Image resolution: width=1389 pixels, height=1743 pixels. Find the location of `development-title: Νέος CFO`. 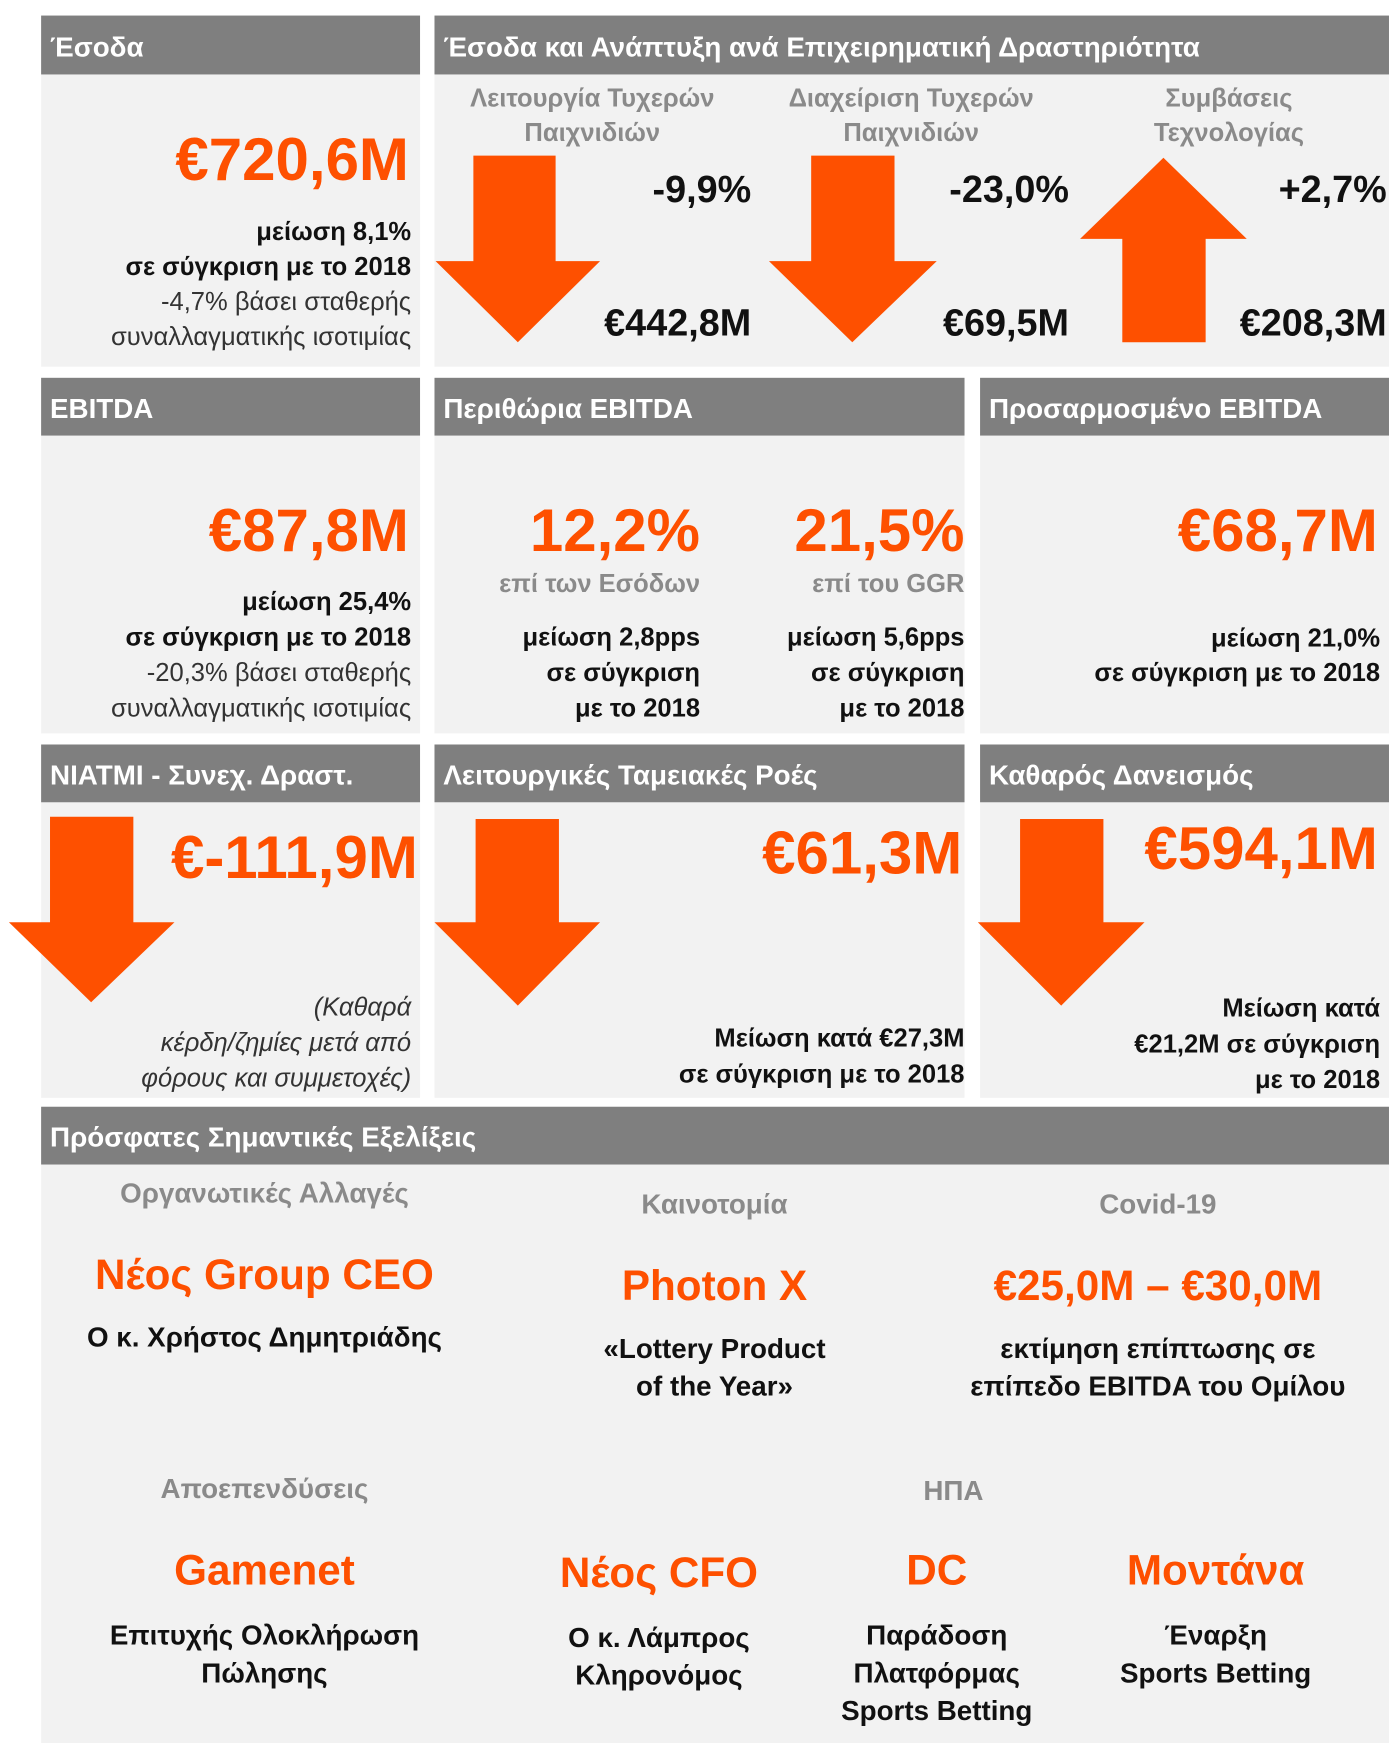

development-title: Νέος CFO is located at coordinates (659, 1572).